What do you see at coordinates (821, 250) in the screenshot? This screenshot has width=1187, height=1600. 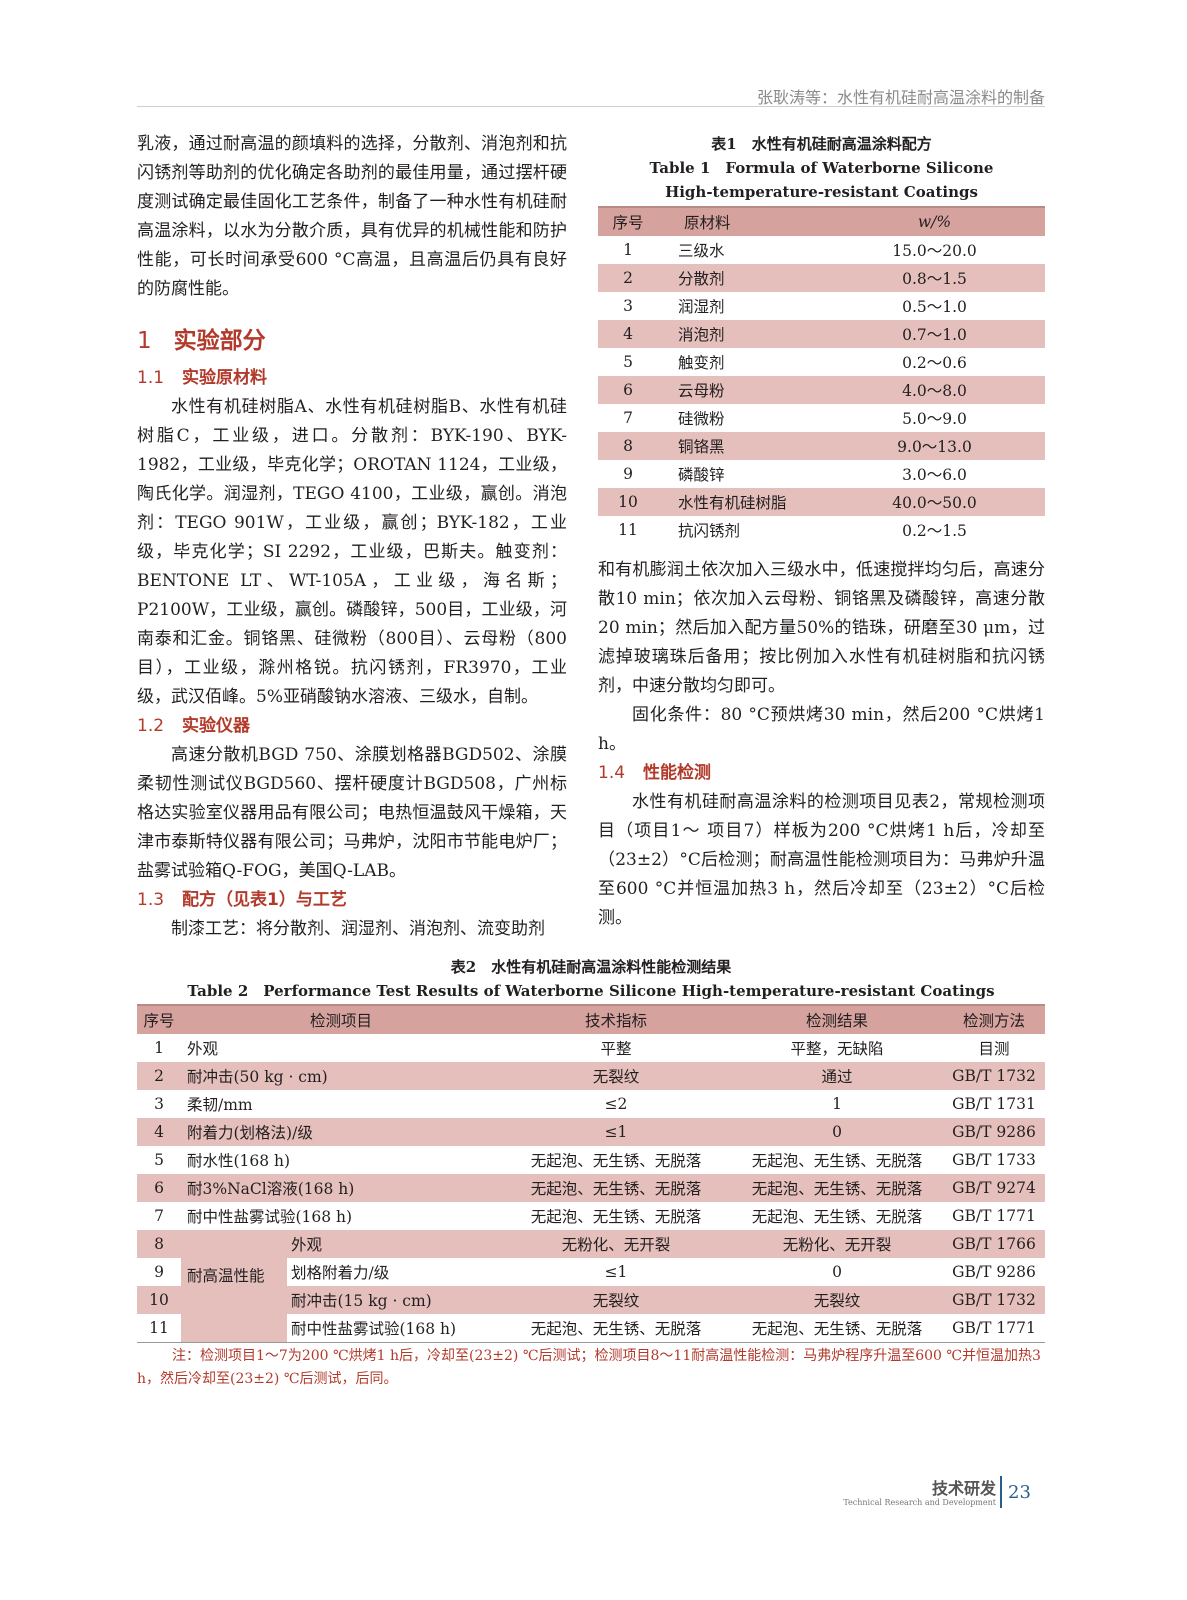 I see `table-row: 1 三级水 15.0～20.0` at bounding box center [821, 250].